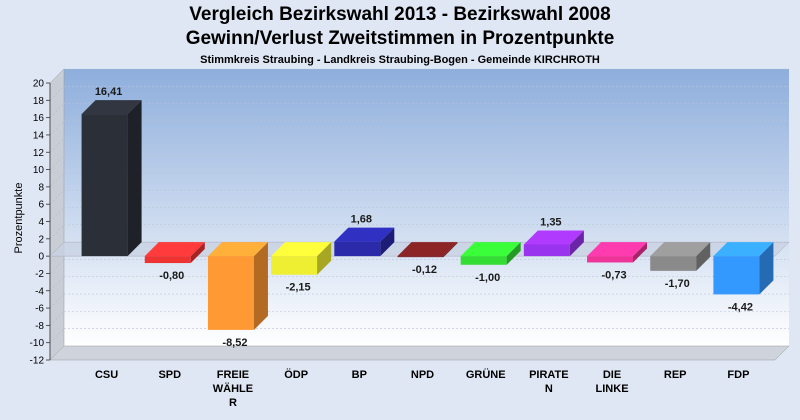 This screenshot has height=420, width=800. Describe the element at coordinates (359, 375) in the screenshot. I see `x-tick-label: BP` at that location.